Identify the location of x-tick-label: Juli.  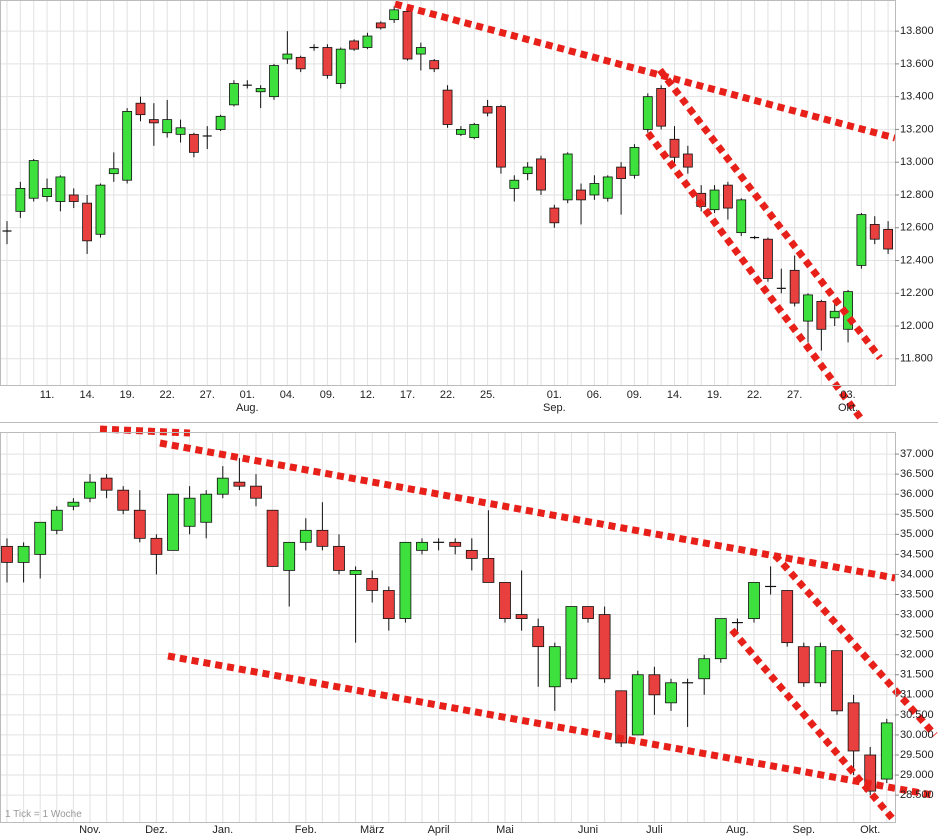
(654, 830).